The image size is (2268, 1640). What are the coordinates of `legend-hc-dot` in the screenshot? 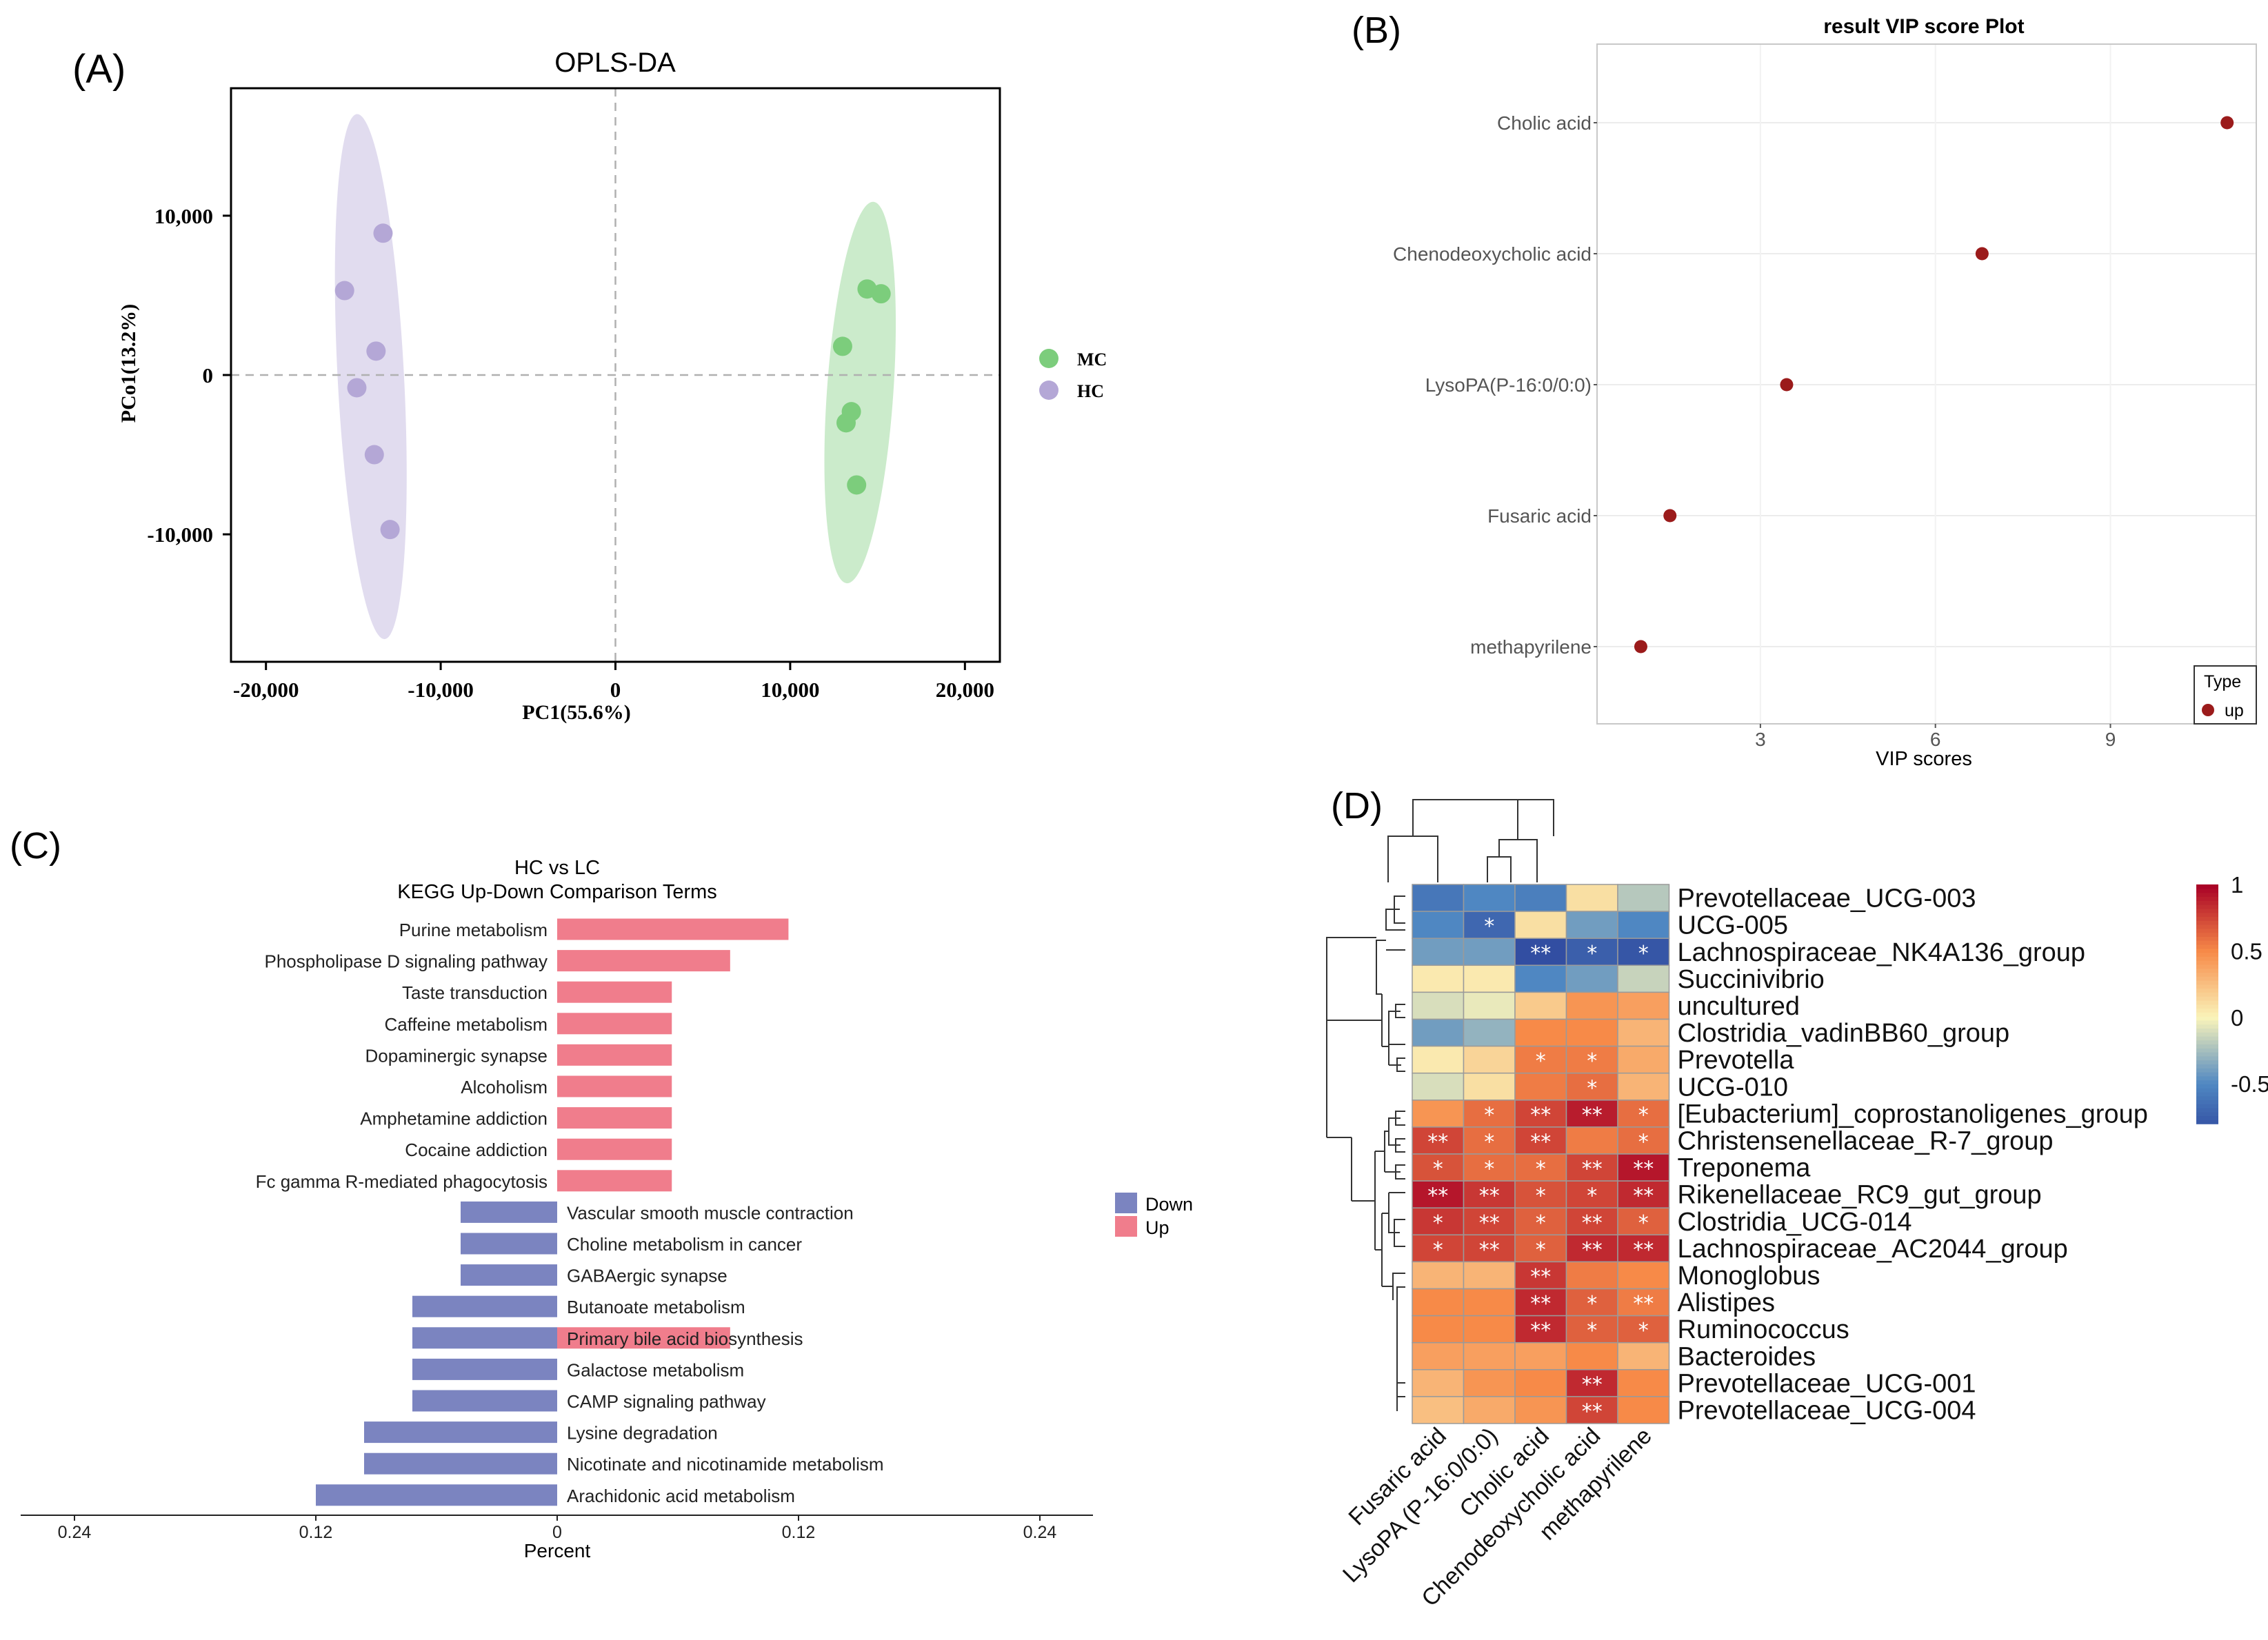 It's located at (1048, 390).